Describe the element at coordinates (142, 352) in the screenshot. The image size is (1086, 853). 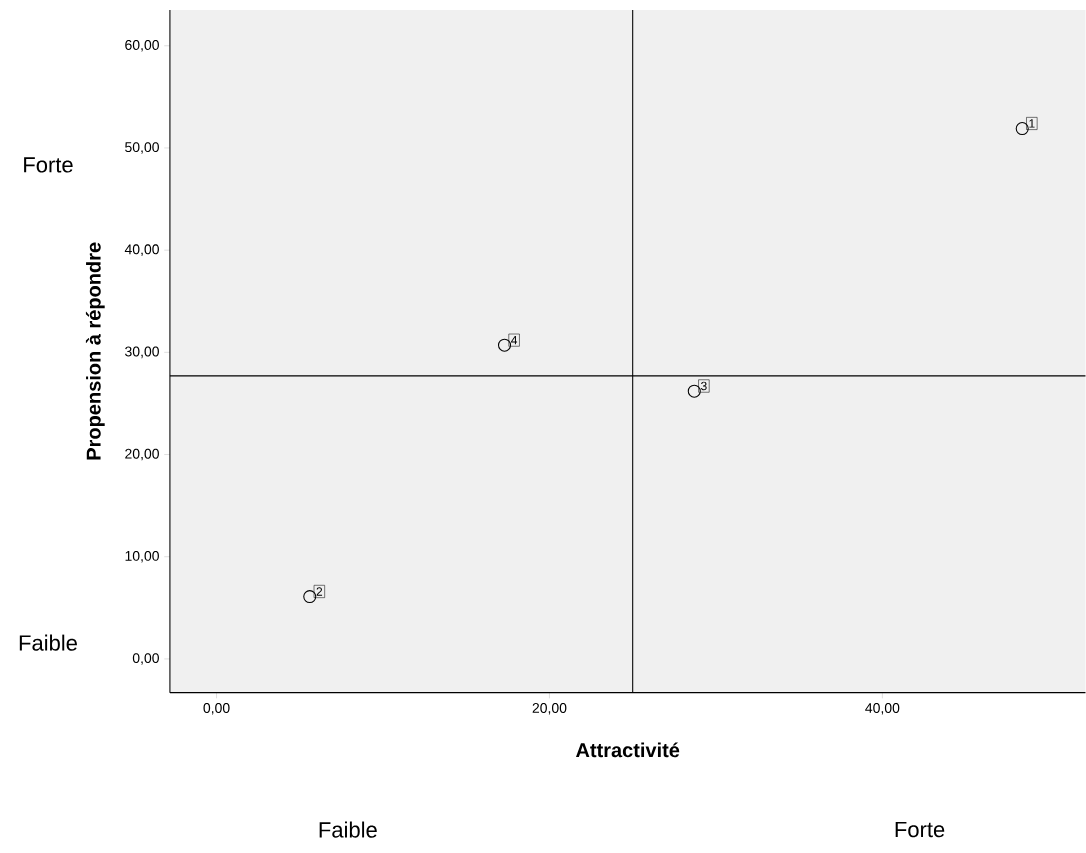
I see `y-tick-label: 30,00` at that location.